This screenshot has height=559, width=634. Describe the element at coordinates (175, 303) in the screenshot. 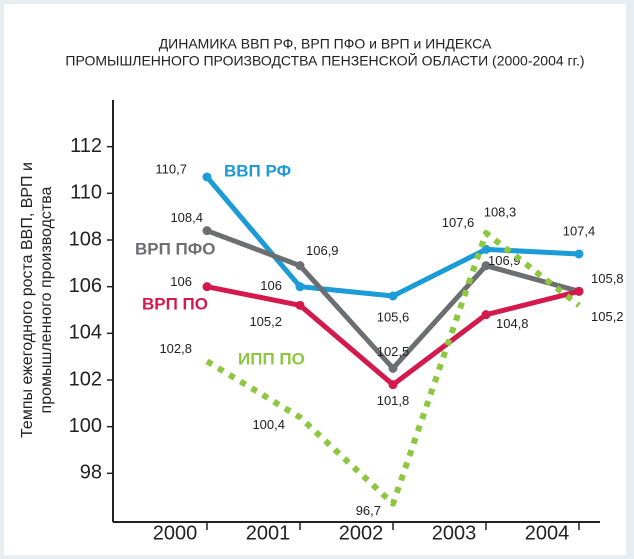

I see `legend-label: ВРП ПО` at that location.